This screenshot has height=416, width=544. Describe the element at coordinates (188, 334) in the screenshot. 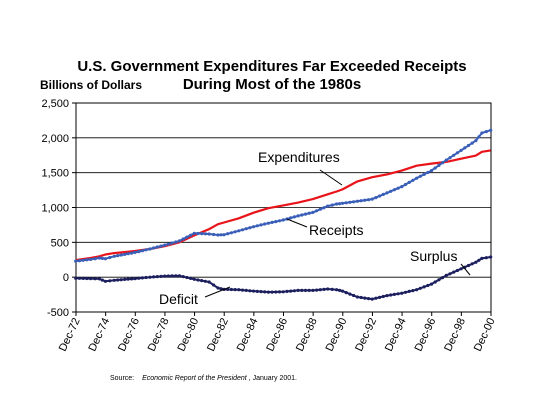

I see `x-tick-label-4: Dec-80` at that location.